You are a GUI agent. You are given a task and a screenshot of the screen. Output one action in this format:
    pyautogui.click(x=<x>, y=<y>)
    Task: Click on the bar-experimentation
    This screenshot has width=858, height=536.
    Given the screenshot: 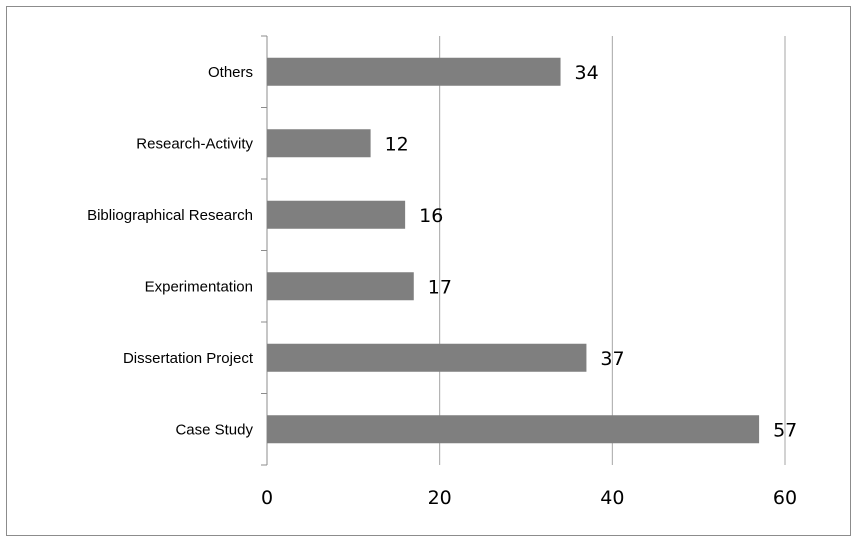 What is the action you would take?
    pyautogui.click(x=340, y=286)
    